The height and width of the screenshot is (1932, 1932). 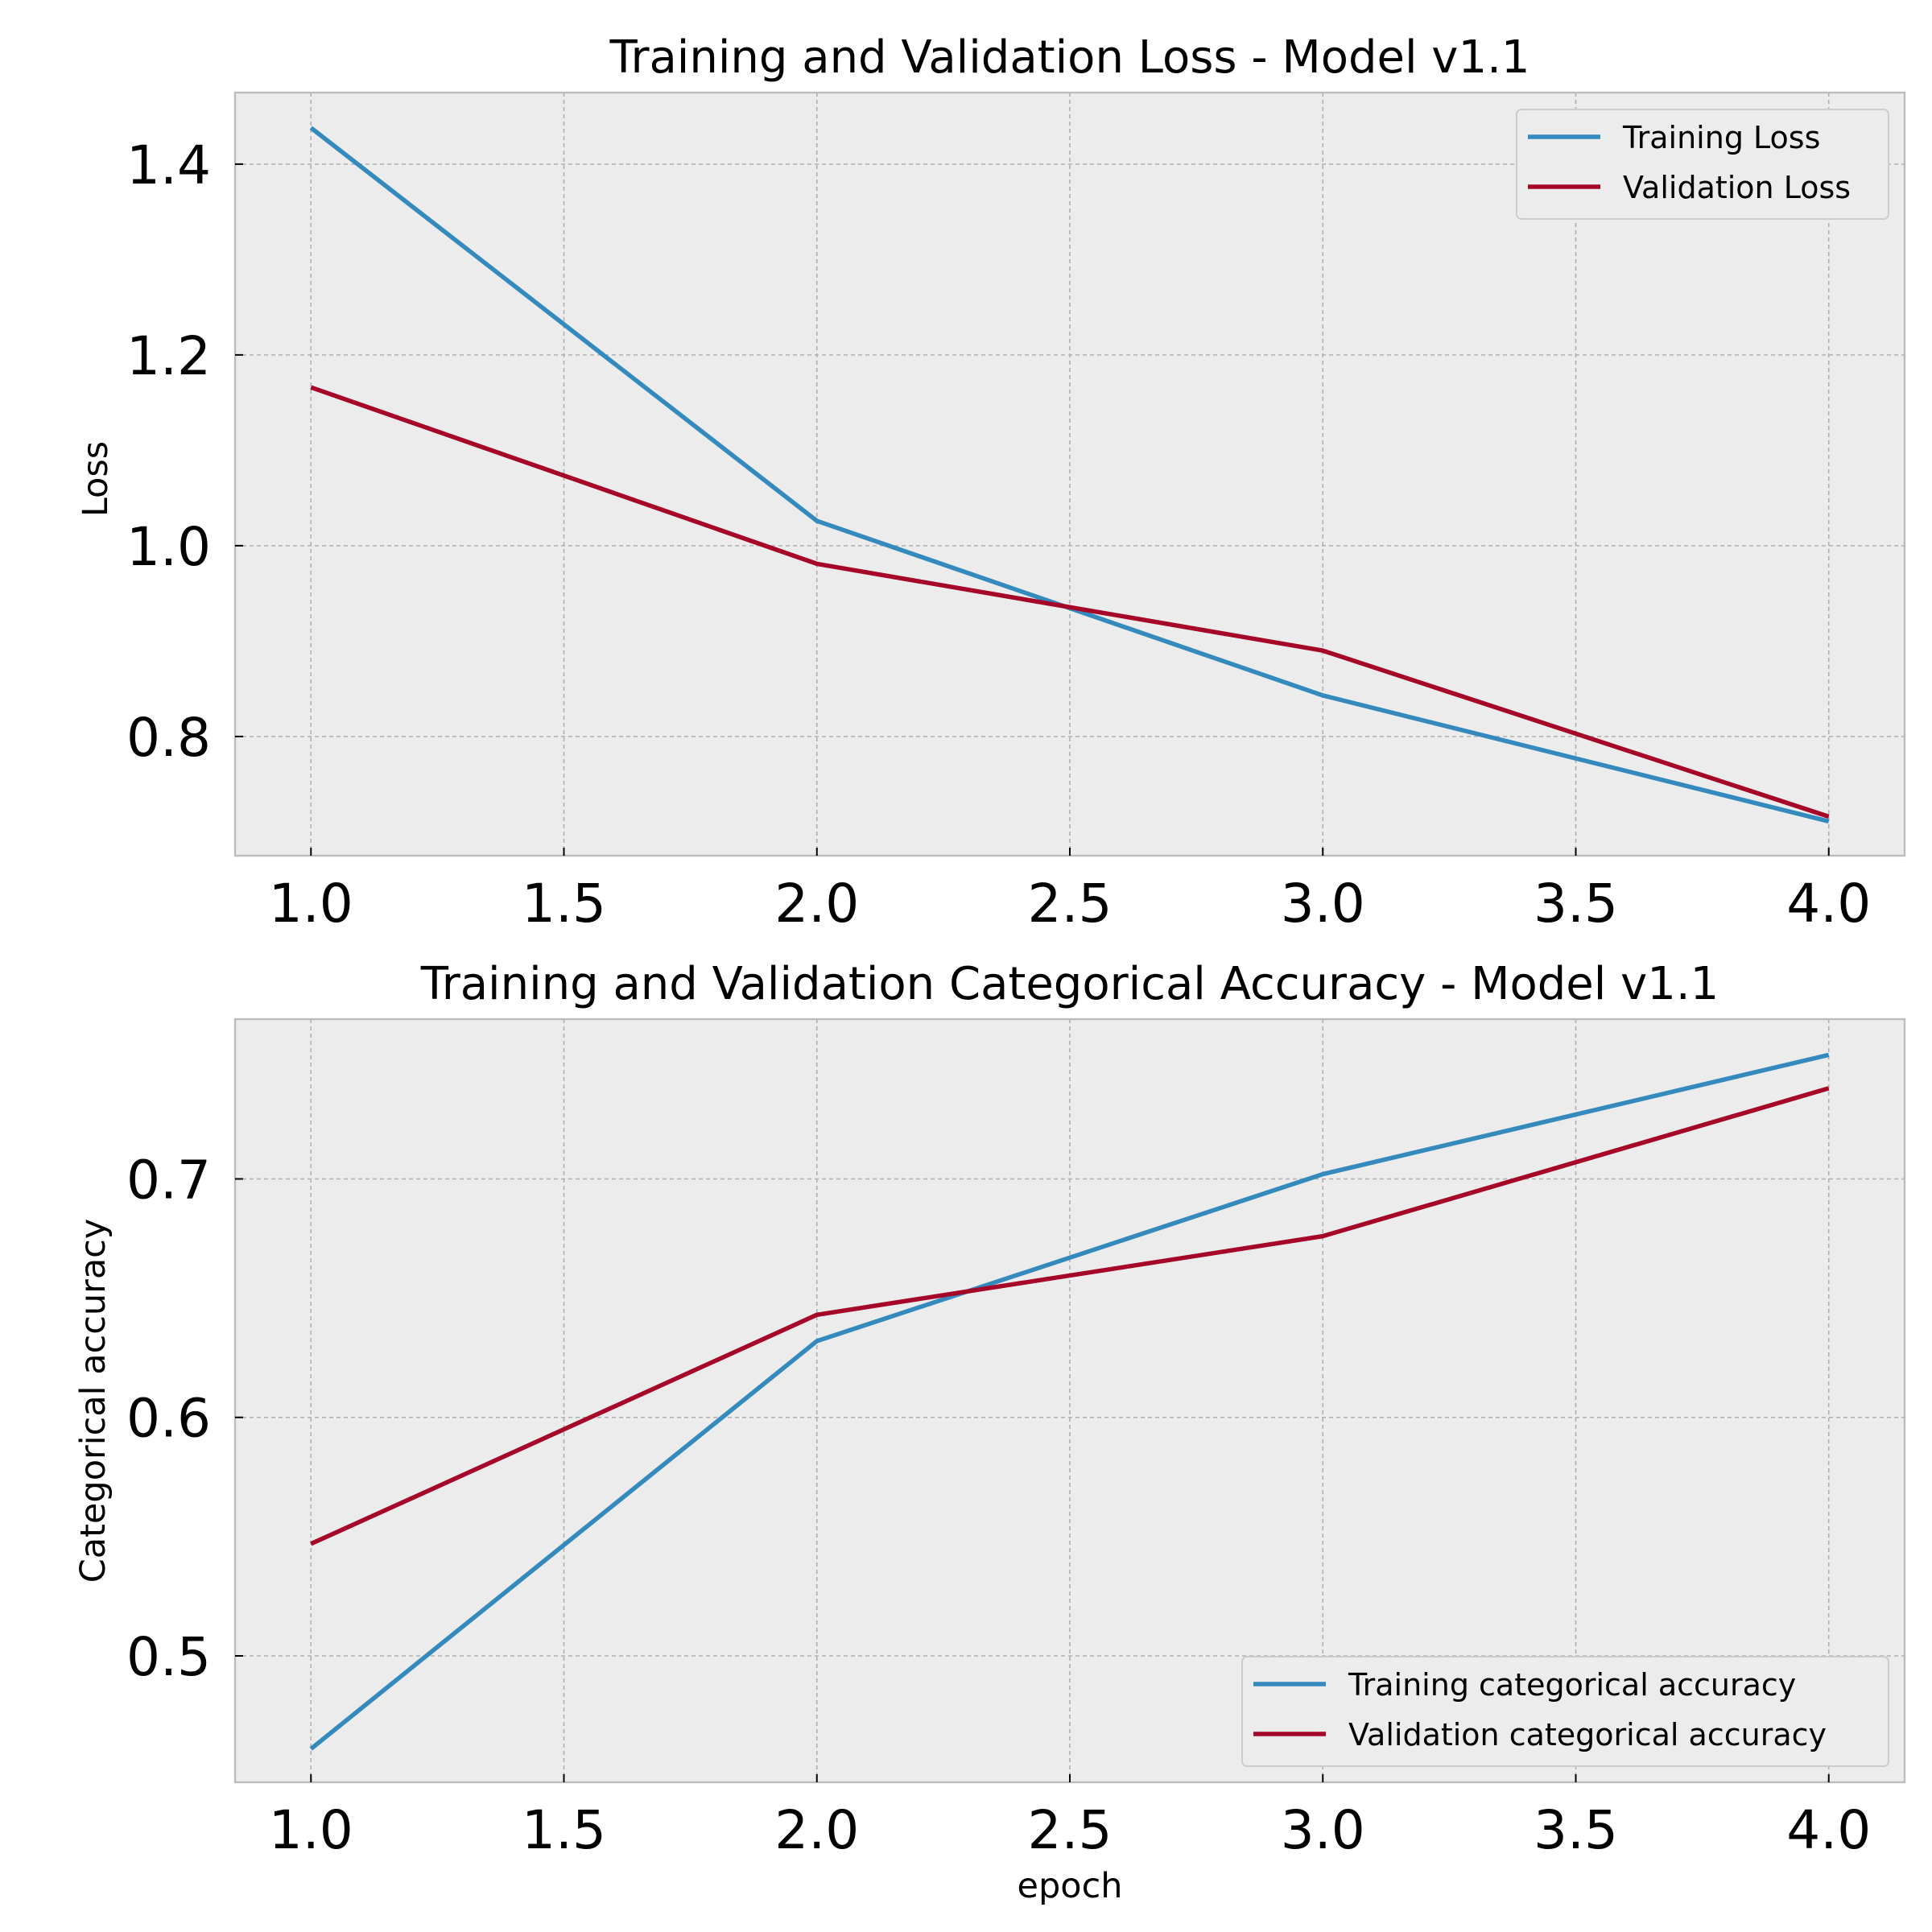 I want to click on accuracy-y-tick-label: 0.6, so click(x=168, y=1419).